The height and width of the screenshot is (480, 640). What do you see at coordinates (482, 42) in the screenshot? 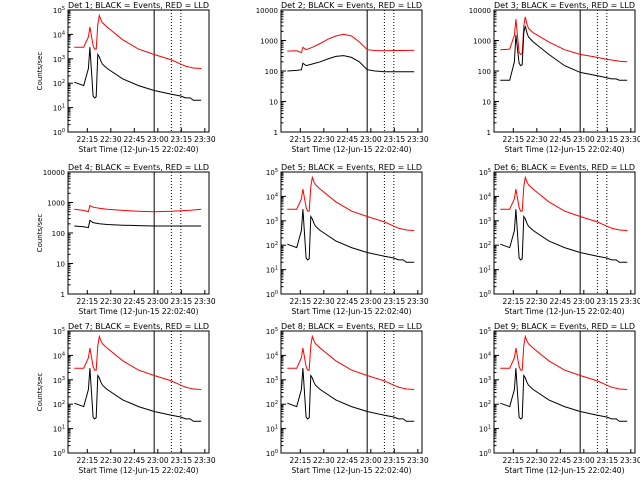
I see `y-tick-label: 1000` at bounding box center [482, 42].